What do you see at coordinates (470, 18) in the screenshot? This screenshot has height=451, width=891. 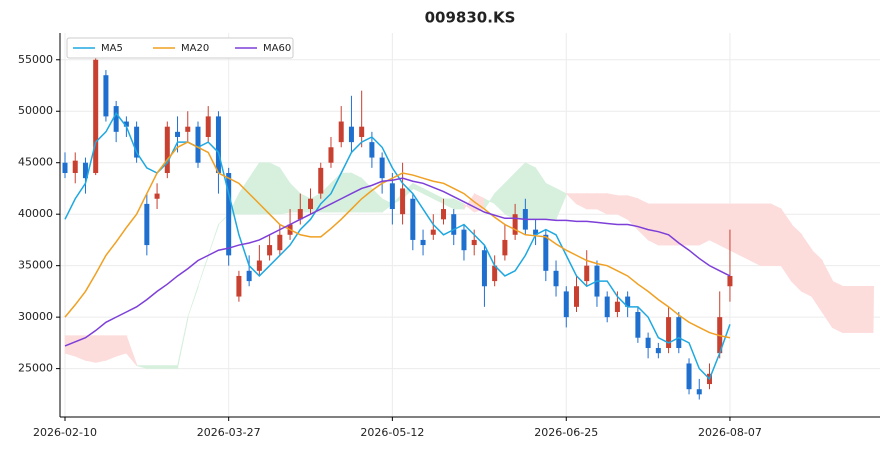 I see `chart-title: 009830.KS` at bounding box center [470, 18].